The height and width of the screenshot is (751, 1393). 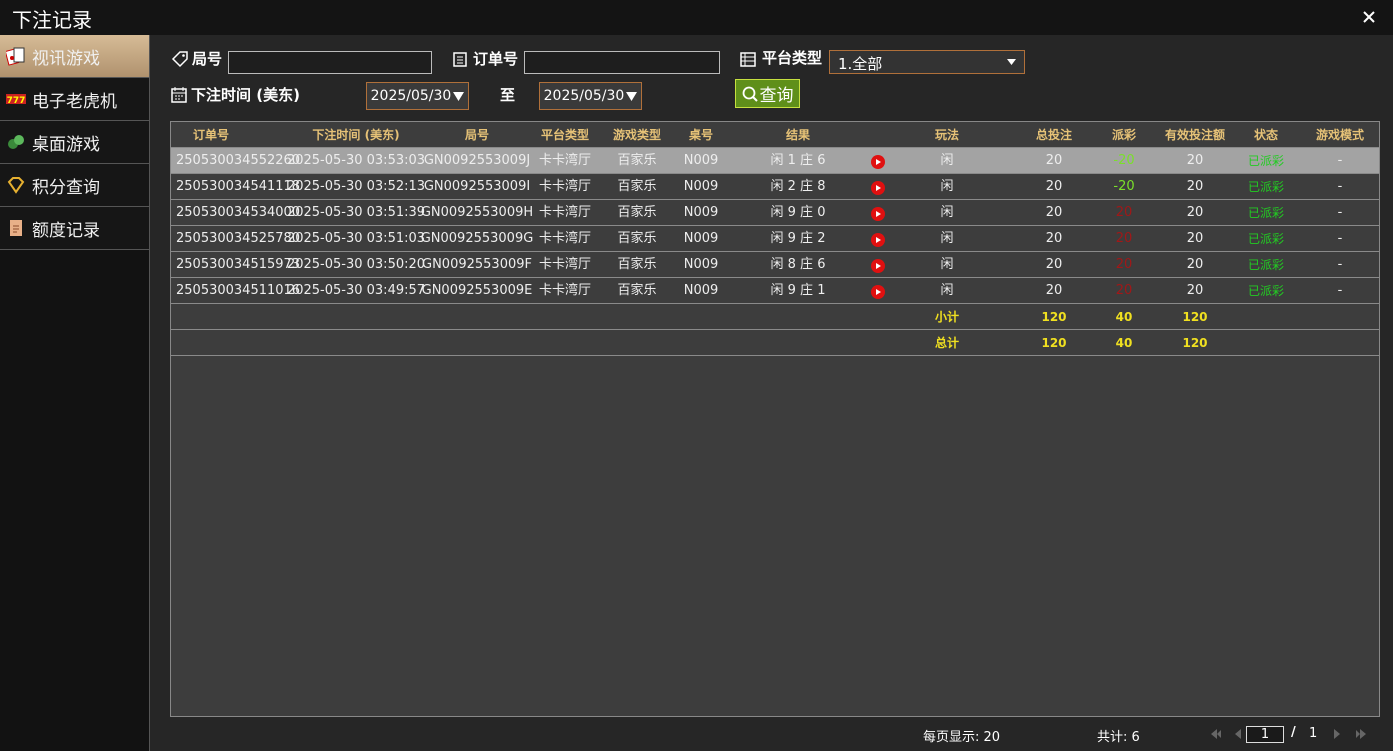 What do you see at coordinates (776, 96) in the screenshot?
I see `search-text: 查询` at bounding box center [776, 96].